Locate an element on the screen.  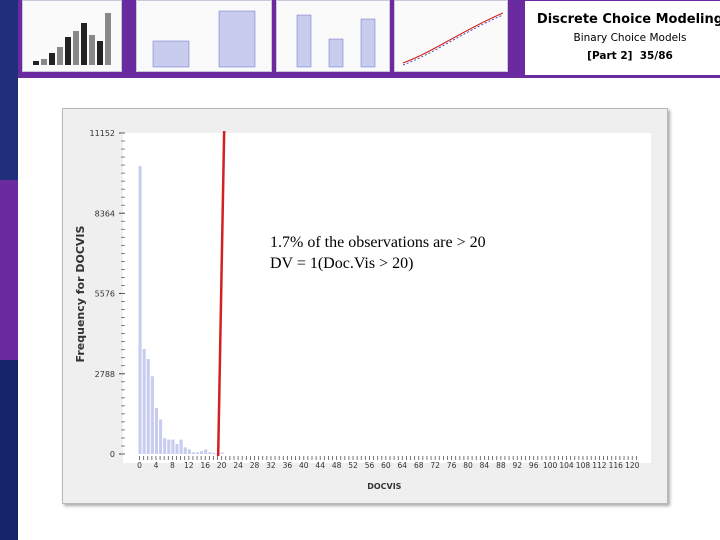
x-tick-label: 88 is located at coordinates (501, 465).